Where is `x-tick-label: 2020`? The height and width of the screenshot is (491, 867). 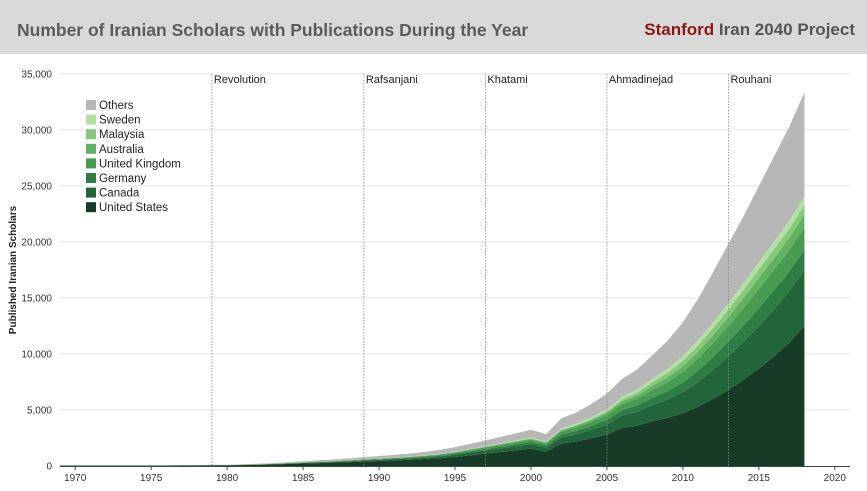 x-tick-label: 2020 is located at coordinates (835, 478).